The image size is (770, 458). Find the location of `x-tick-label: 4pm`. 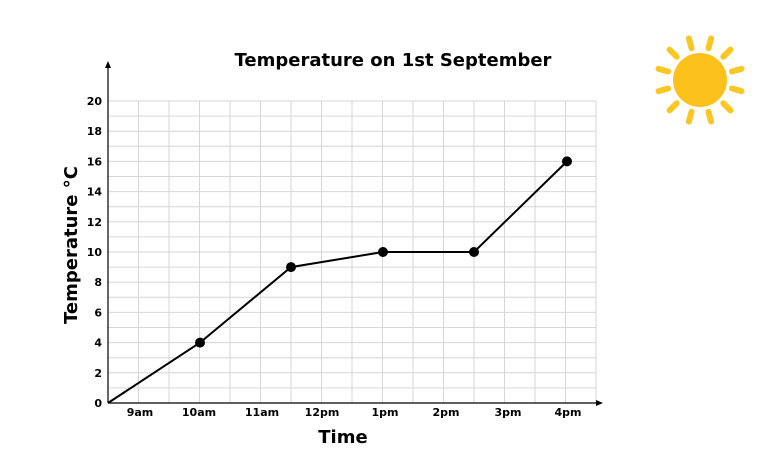

x-tick-label: 4pm is located at coordinates (568, 412).